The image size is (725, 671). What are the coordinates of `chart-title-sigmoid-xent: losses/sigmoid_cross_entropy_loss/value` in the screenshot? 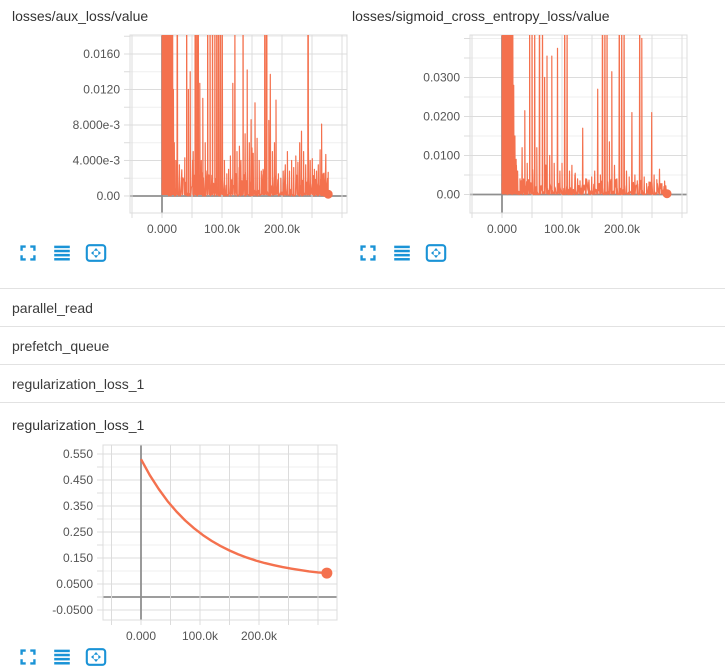 It's located at (481, 16).